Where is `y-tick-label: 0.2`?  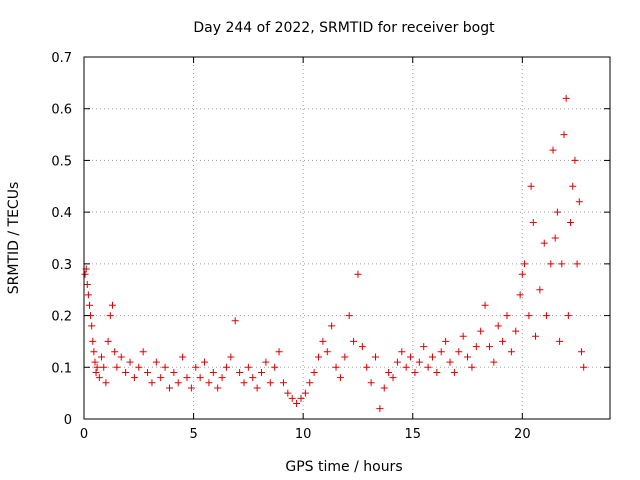 y-tick-label: 0.2 is located at coordinates (61, 317).